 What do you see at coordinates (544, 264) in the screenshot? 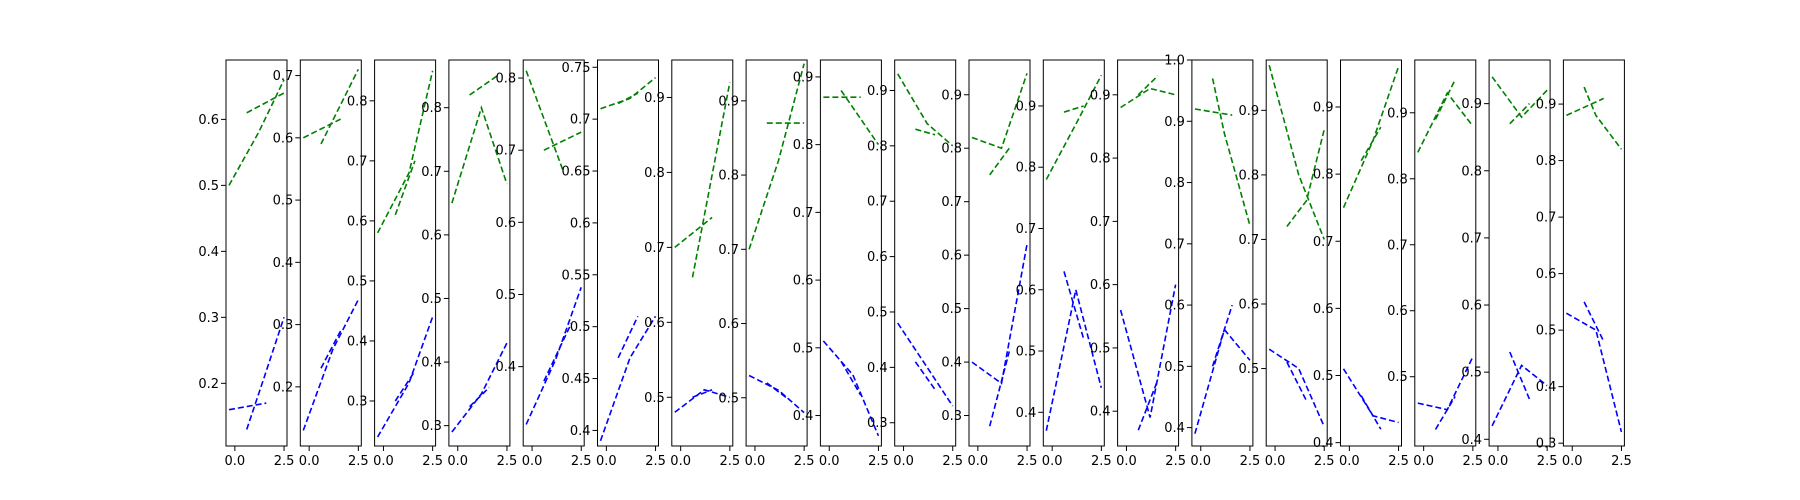
I see `subplot-5: 0.0 2.5 0.4 0.5 0.6 0.7 0.8` at bounding box center [544, 264].